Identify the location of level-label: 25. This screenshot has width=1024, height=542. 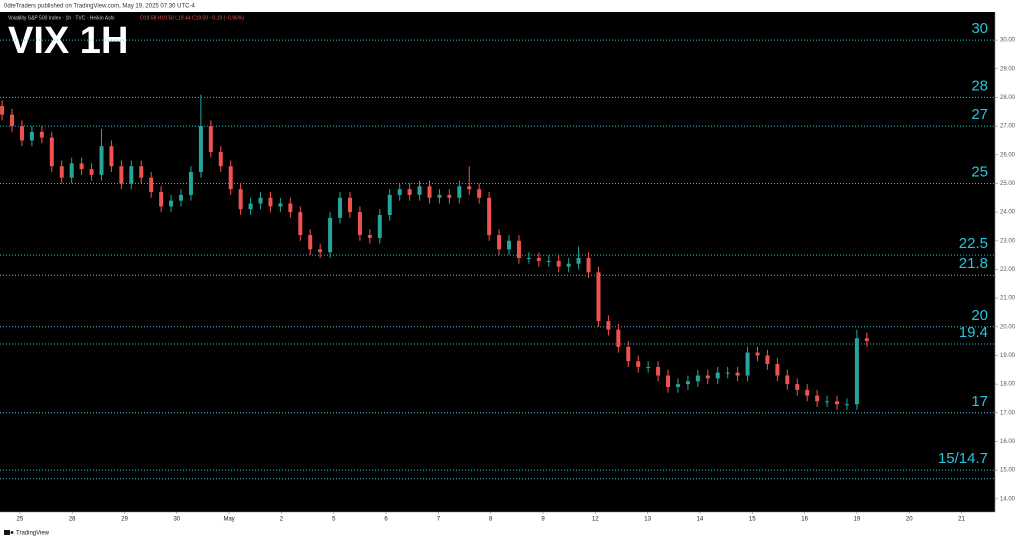
(979, 171).